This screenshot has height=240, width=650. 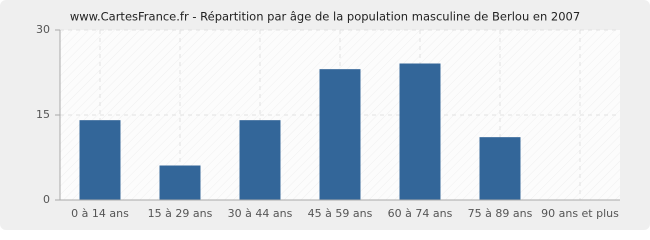 What do you see at coordinates (43, 29) in the screenshot?
I see `y-tick-label: 30` at bounding box center [43, 29].